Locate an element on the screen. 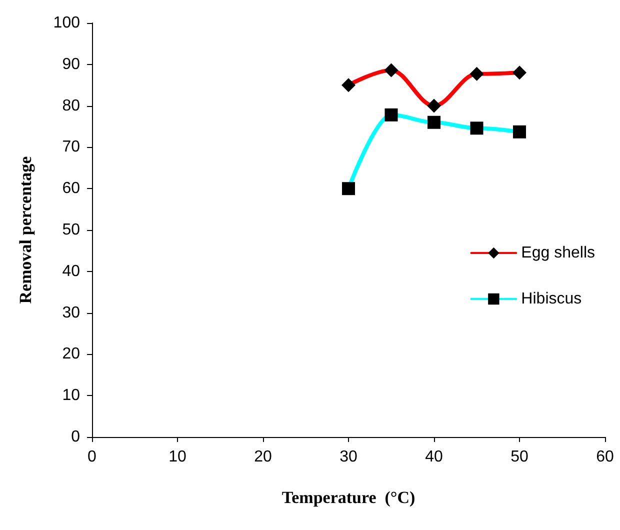 The height and width of the screenshot is (530, 620). x-tick-label: 30 is located at coordinates (349, 457).